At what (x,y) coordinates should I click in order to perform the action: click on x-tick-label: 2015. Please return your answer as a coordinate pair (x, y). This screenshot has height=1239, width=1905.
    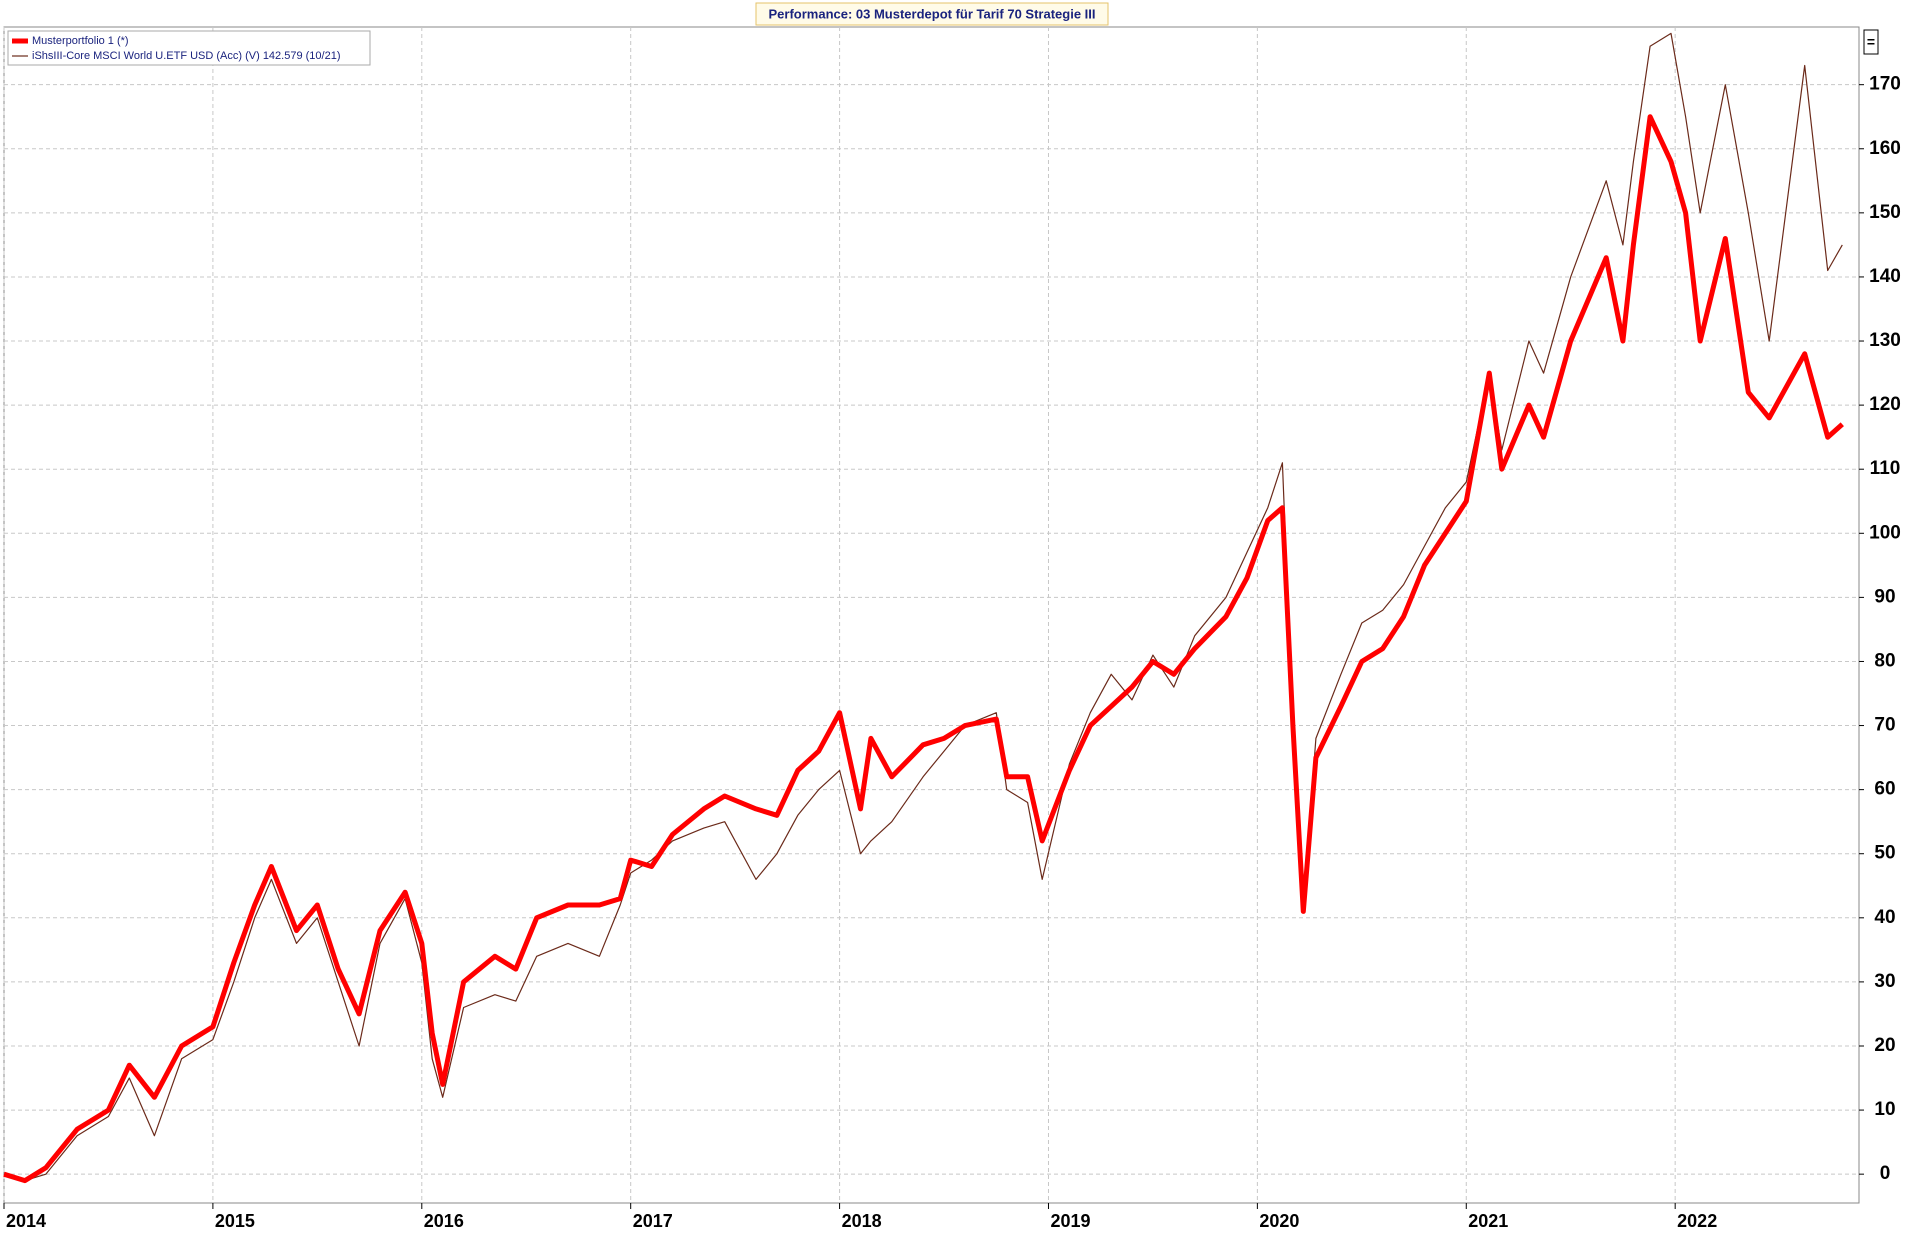
    Looking at the image, I should click on (235, 1221).